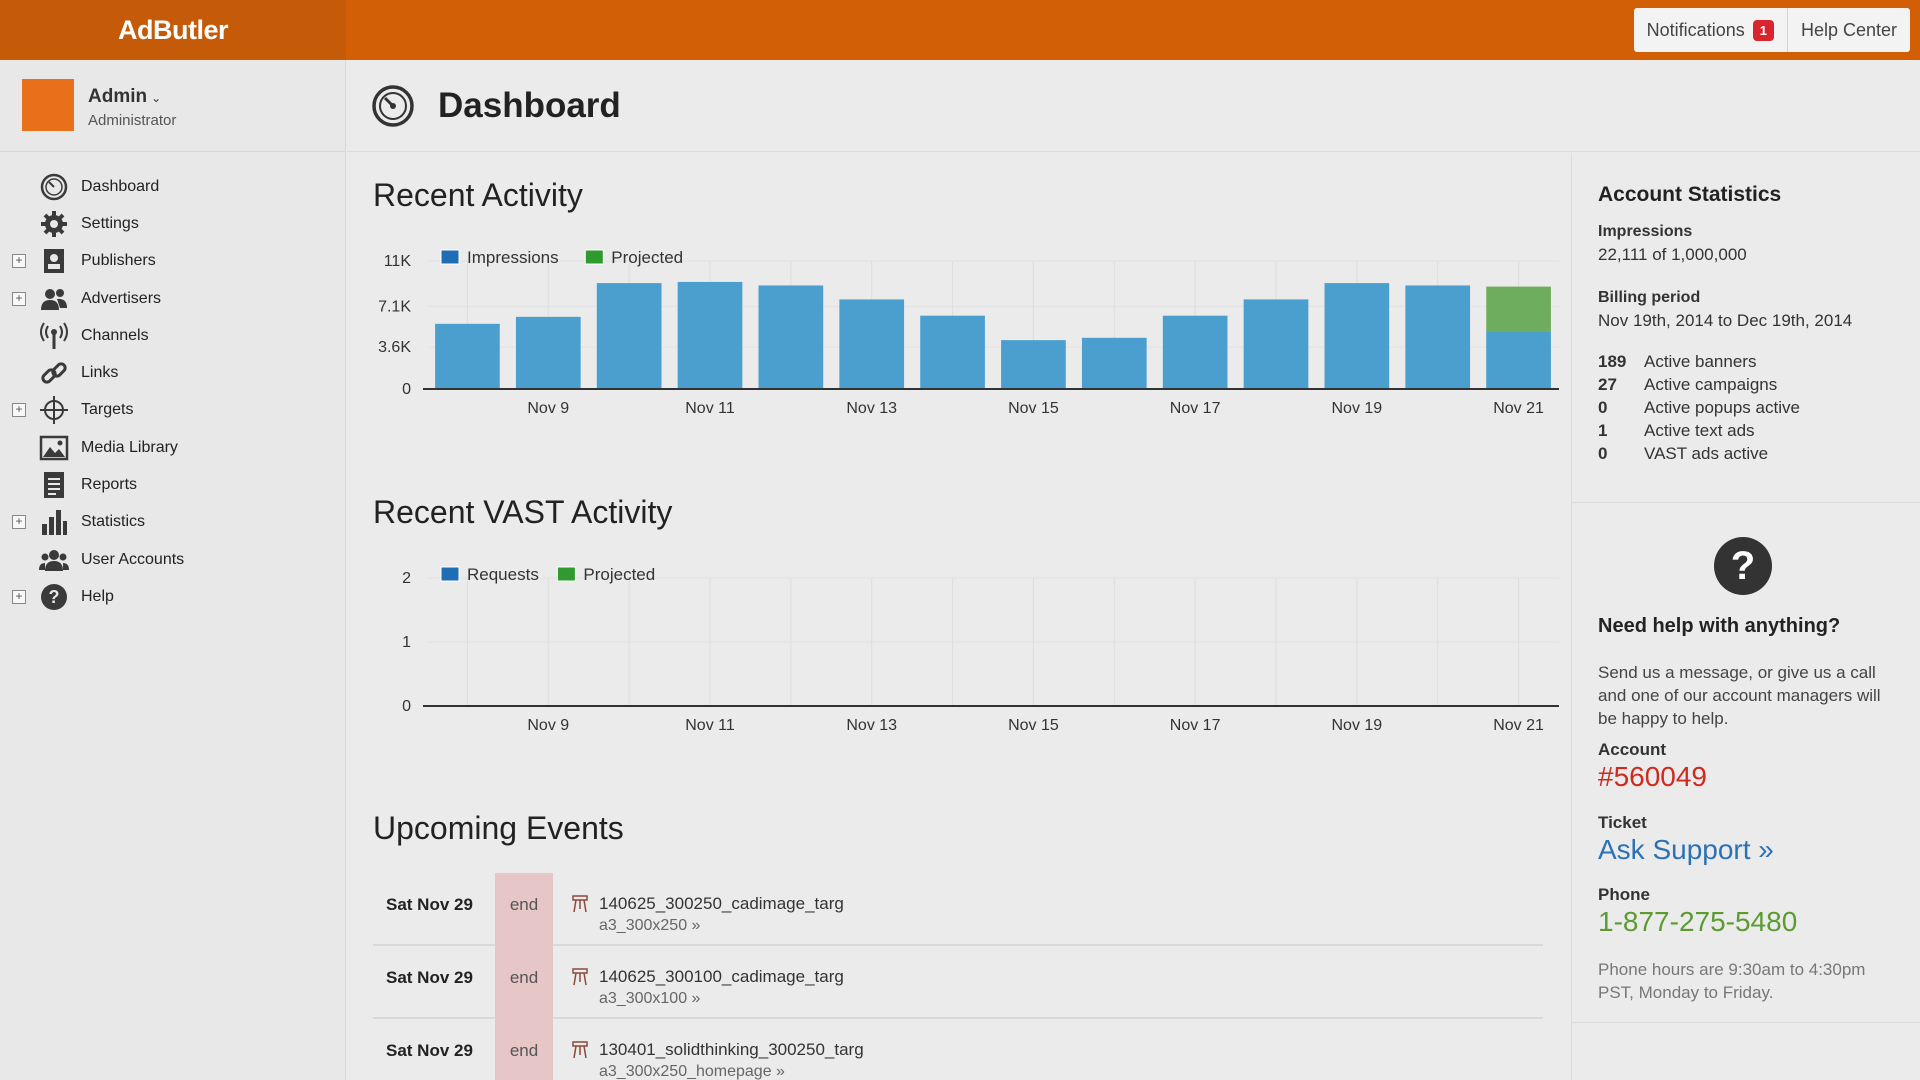 The height and width of the screenshot is (1080, 1920). Describe the element at coordinates (173, 410) in the screenshot. I see `sidebar-item-targets: + Targets` at that location.